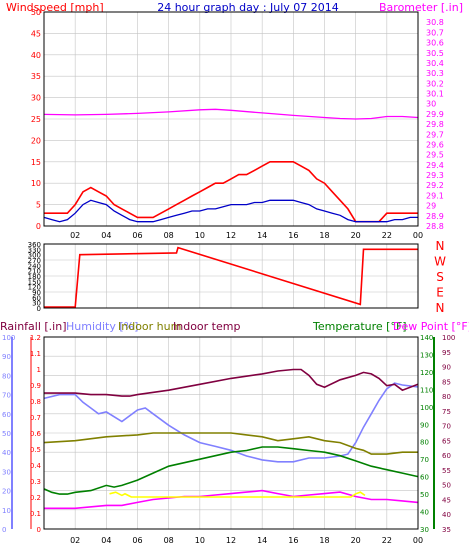  What do you see at coordinates (435, 22) in the screenshot?
I see `barometer-tick-label: 30.8` at bounding box center [435, 22].